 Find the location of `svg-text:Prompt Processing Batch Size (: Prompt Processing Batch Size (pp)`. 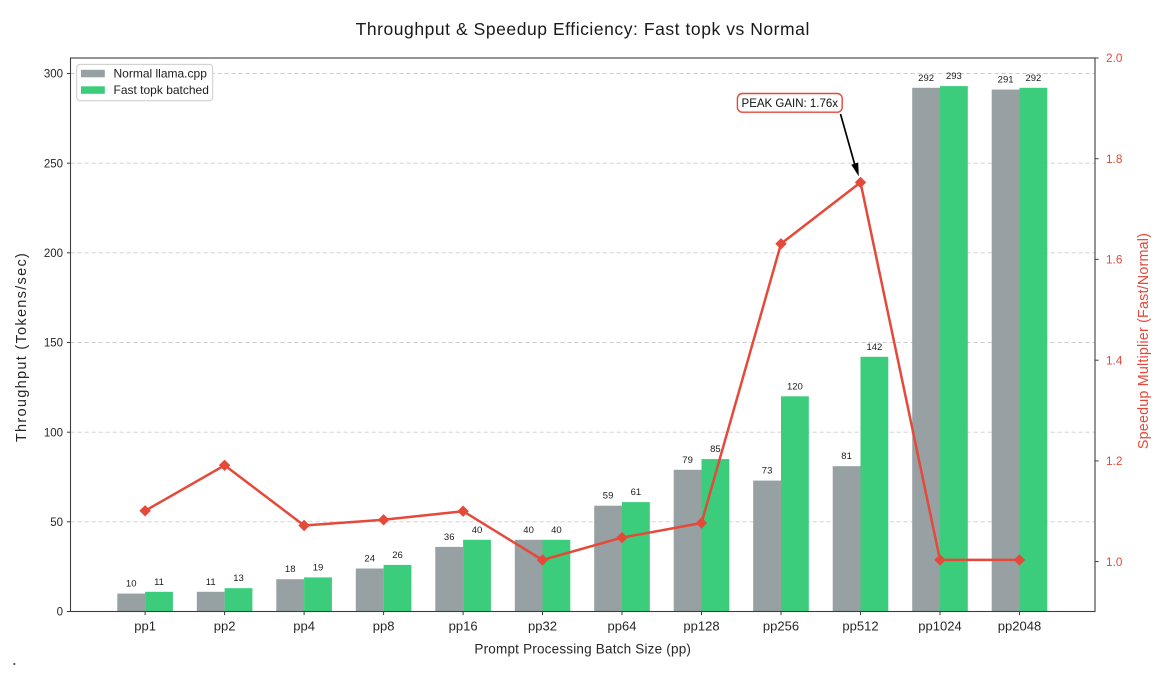

svg-text:Prompt Processing Batch Size (: Prompt Processing Batch Size (pp) is located at coordinates (582, 649).